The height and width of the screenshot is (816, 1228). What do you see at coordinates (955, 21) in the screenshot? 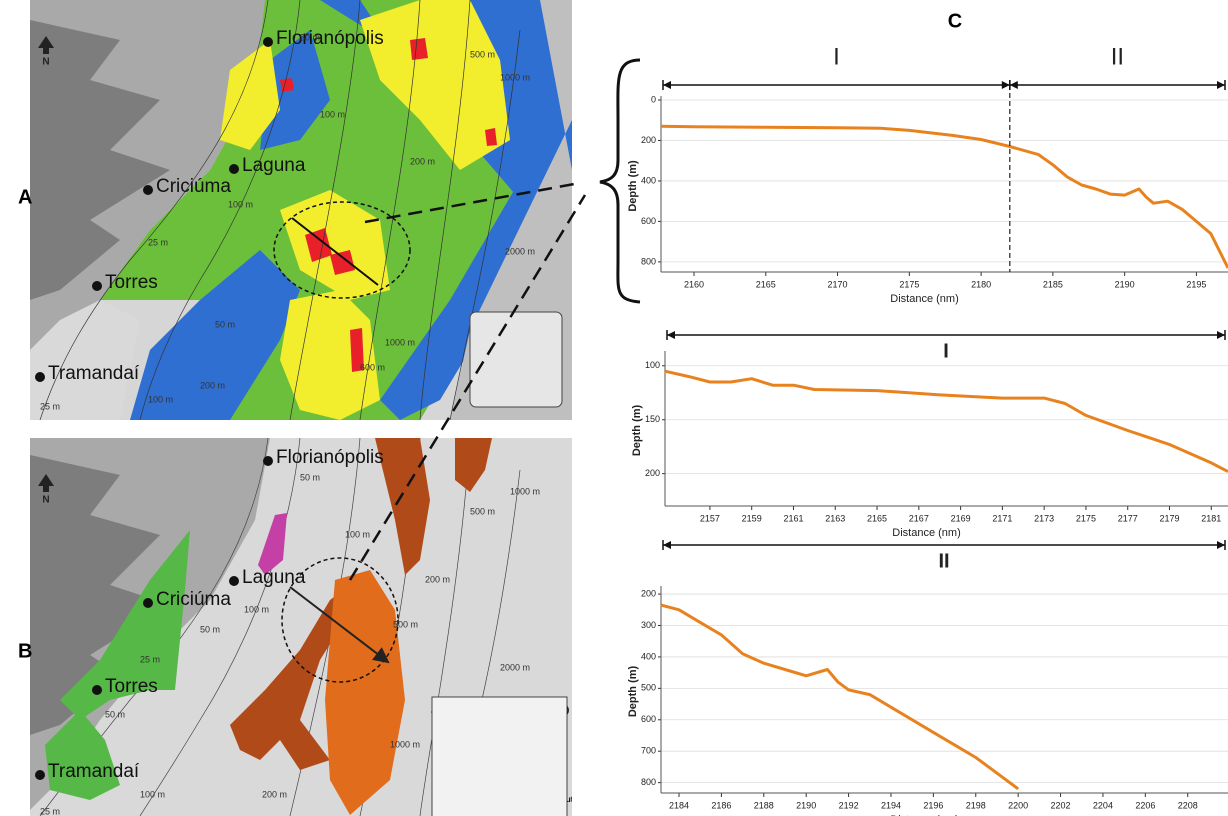
I see `panel-label: C` at bounding box center [955, 21].